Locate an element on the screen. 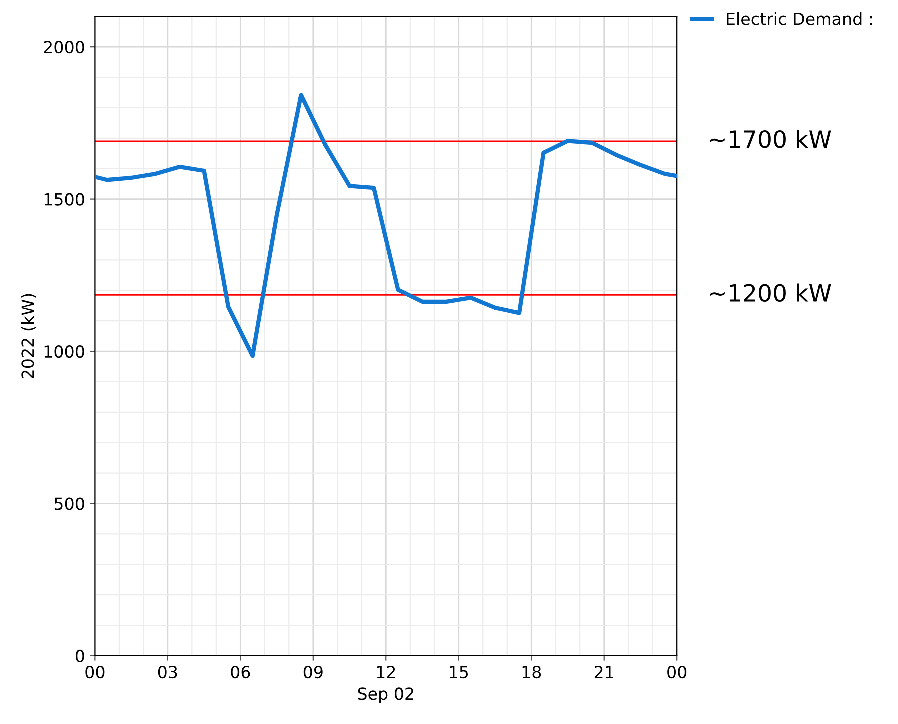 The width and height of the screenshot is (898, 724). x-tick-label: 03 is located at coordinates (168, 672).